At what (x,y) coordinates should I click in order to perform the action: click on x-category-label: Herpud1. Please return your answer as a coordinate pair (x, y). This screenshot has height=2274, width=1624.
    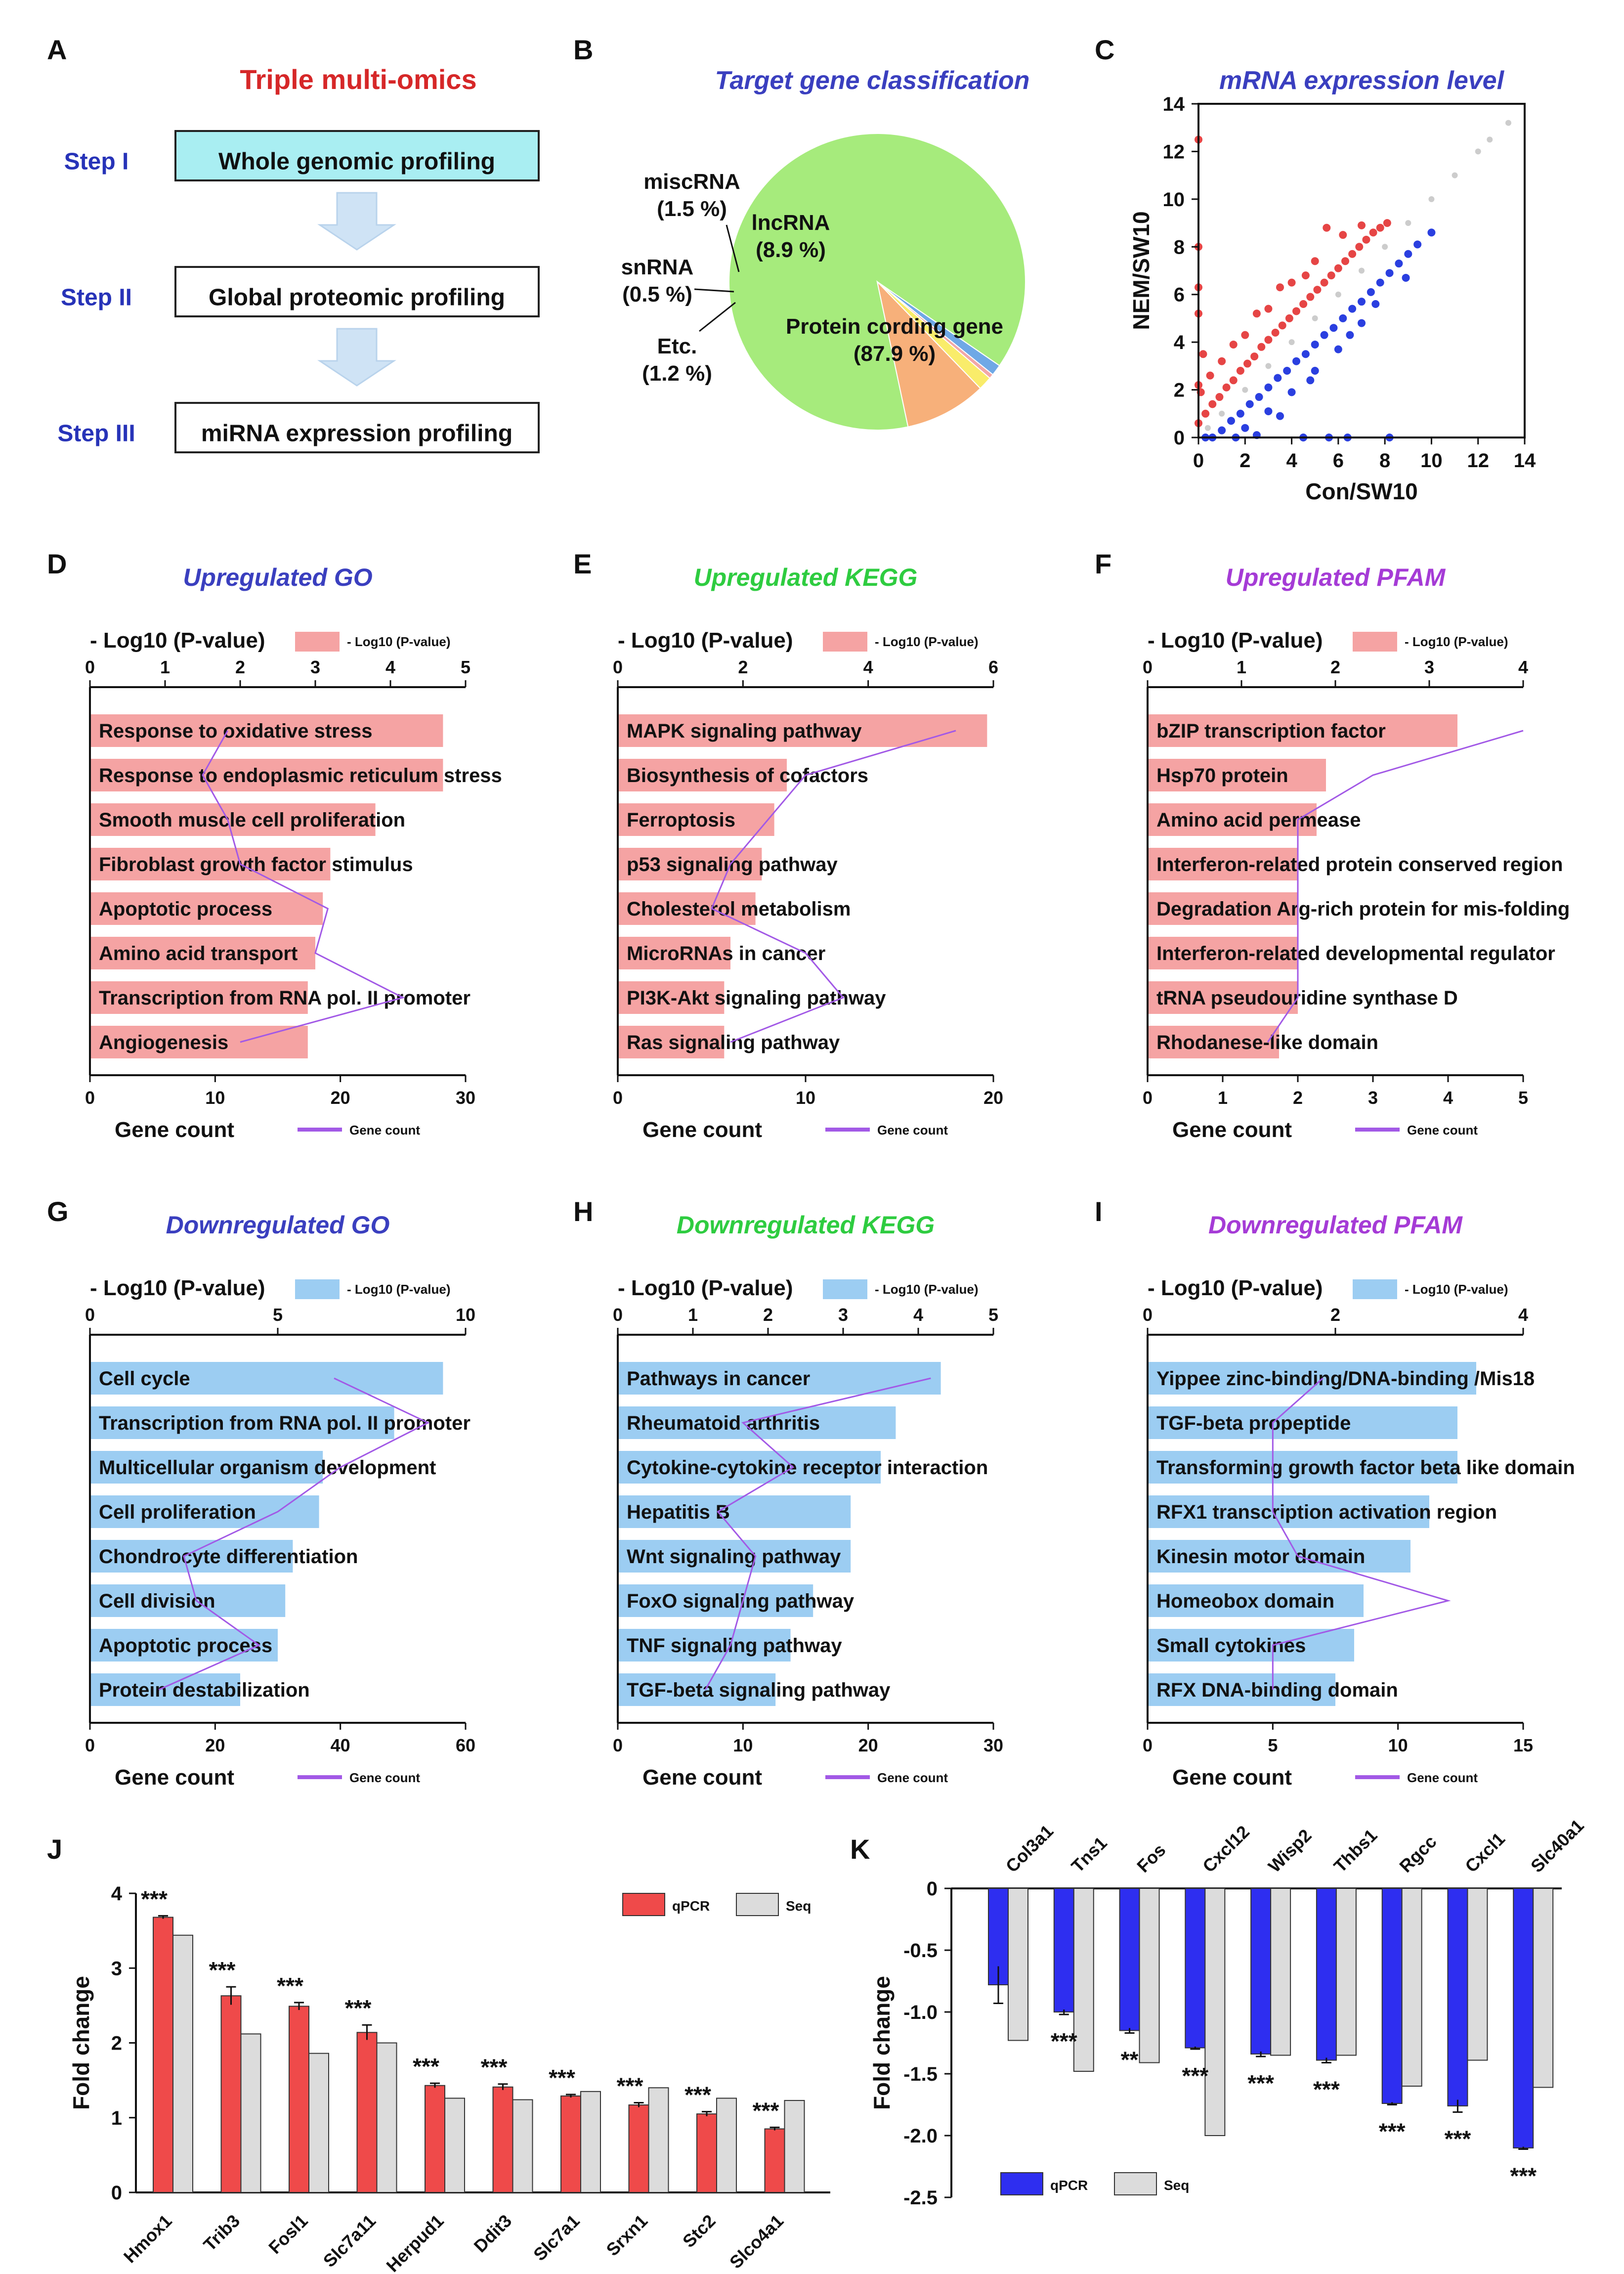
    Looking at the image, I should click on (415, 2243).